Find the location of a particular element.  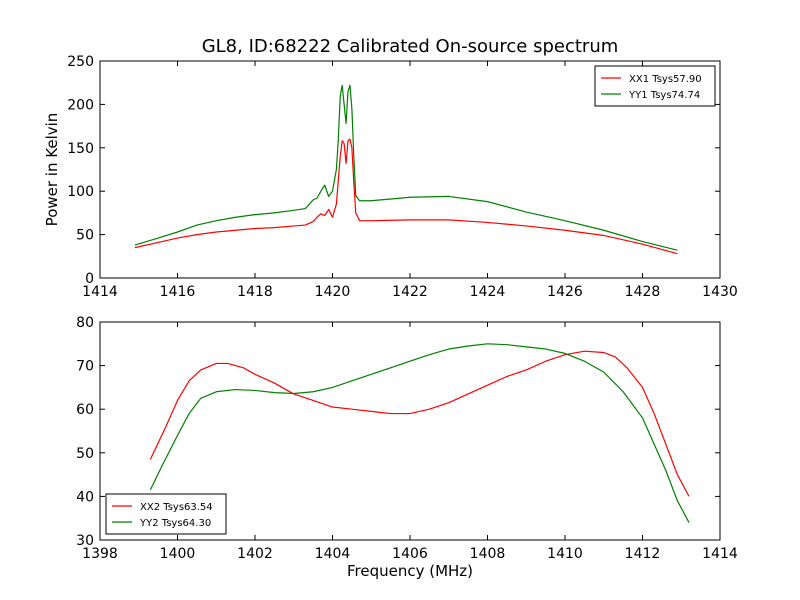

x-tick-label: 1430 is located at coordinates (720, 292).